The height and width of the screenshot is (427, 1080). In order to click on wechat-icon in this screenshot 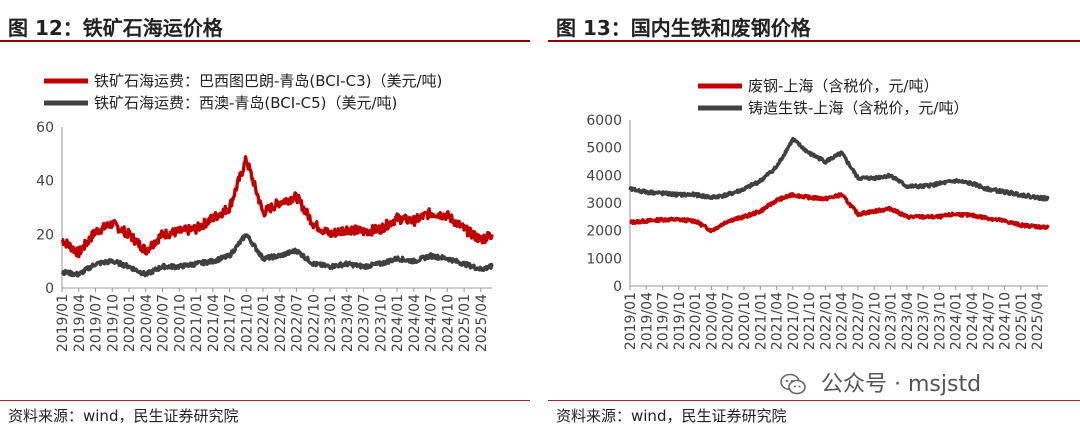, I will do `click(793, 384)`.